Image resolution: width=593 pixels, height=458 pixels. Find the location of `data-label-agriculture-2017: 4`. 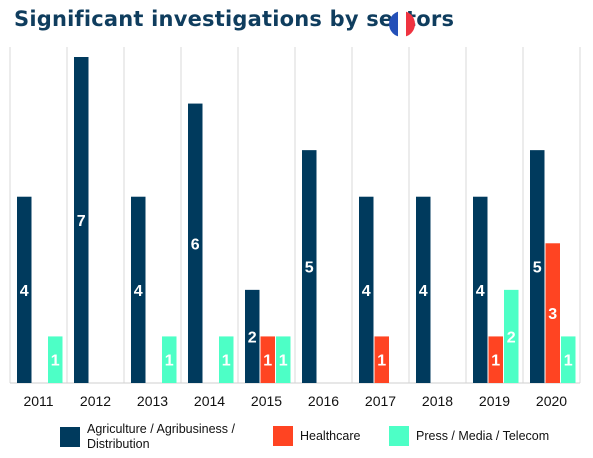

data-label-agriculture-2017: 4 is located at coordinates (366, 291).